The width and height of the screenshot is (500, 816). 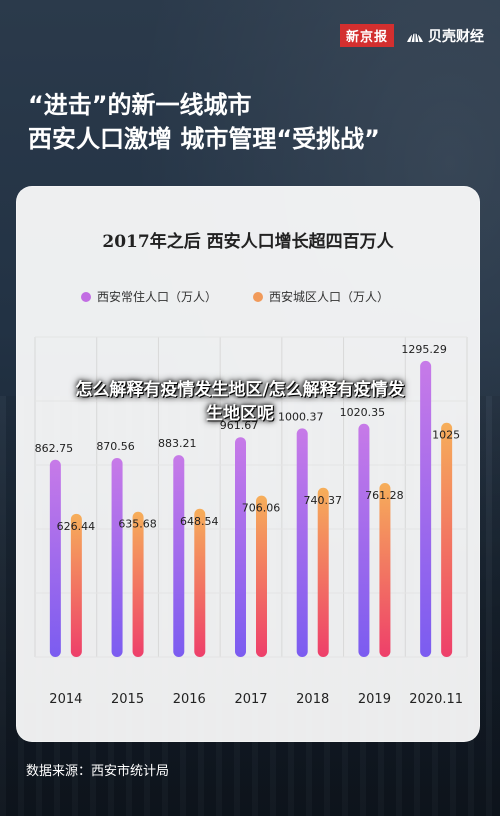 I want to click on data-label-permanent-2020.11: 1295.29, so click(x=424, y=349).